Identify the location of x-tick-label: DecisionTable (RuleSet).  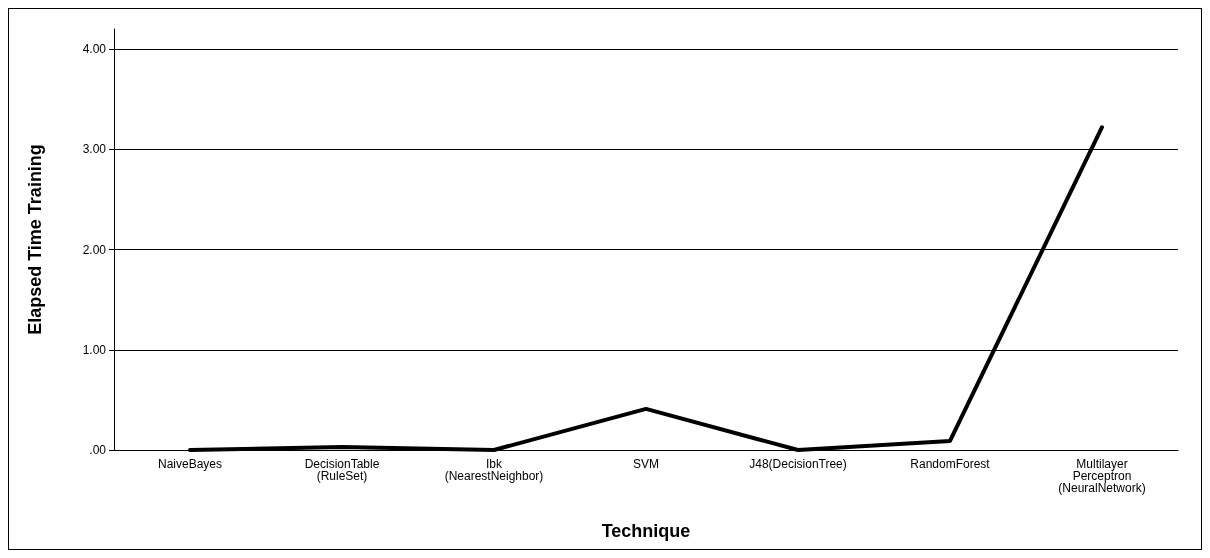
(342, 470).